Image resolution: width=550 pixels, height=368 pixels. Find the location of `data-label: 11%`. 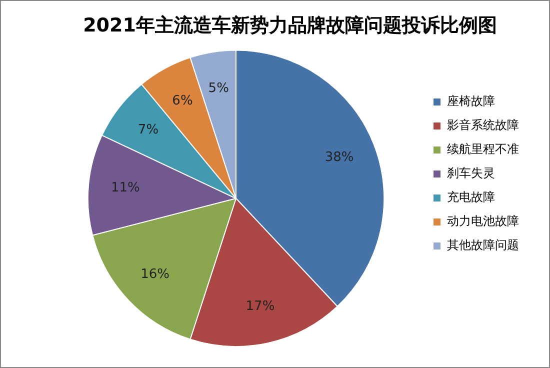

data-label: 11% is located at coordinates (125, 188).